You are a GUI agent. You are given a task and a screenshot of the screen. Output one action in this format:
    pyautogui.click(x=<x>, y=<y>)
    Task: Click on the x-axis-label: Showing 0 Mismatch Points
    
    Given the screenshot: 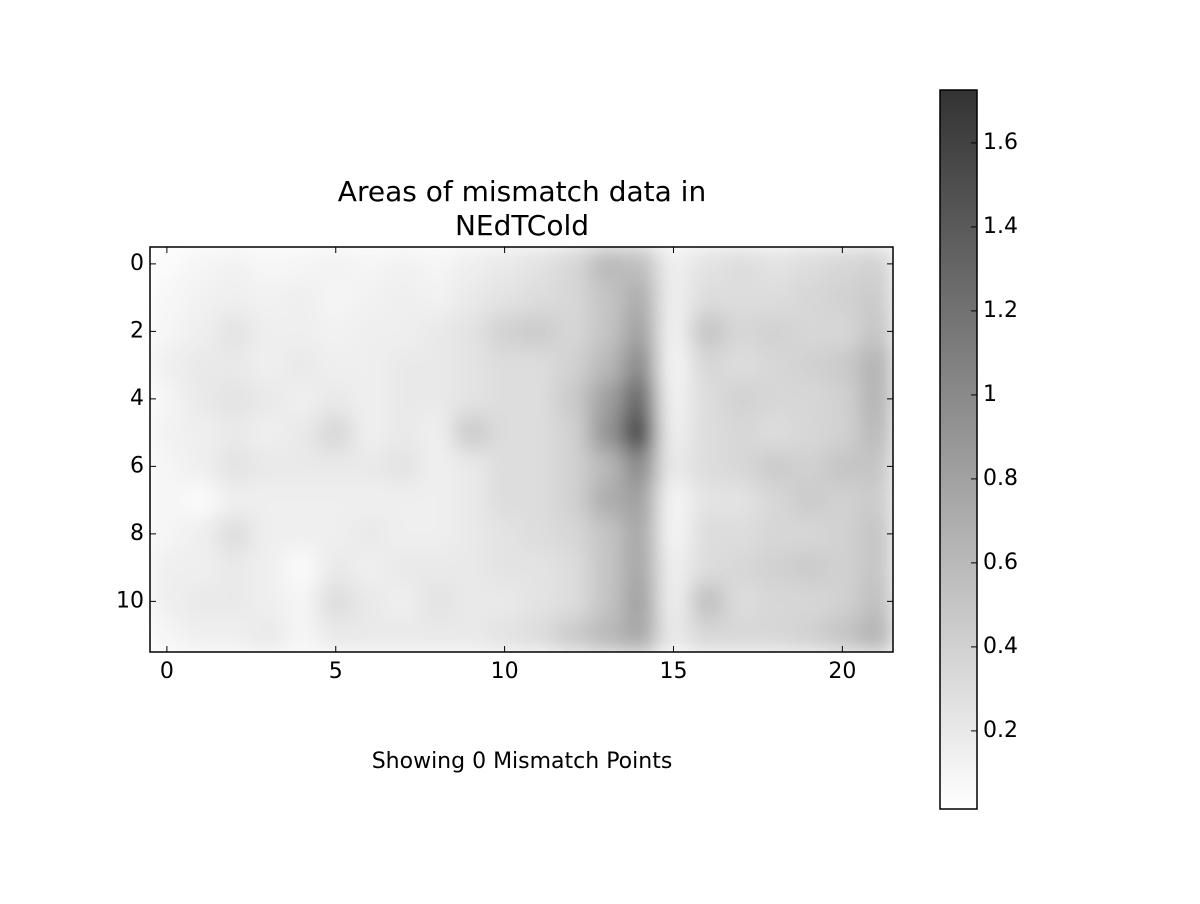 What is the action you would take?
    pyautogui.click(x=522, y=761)
    